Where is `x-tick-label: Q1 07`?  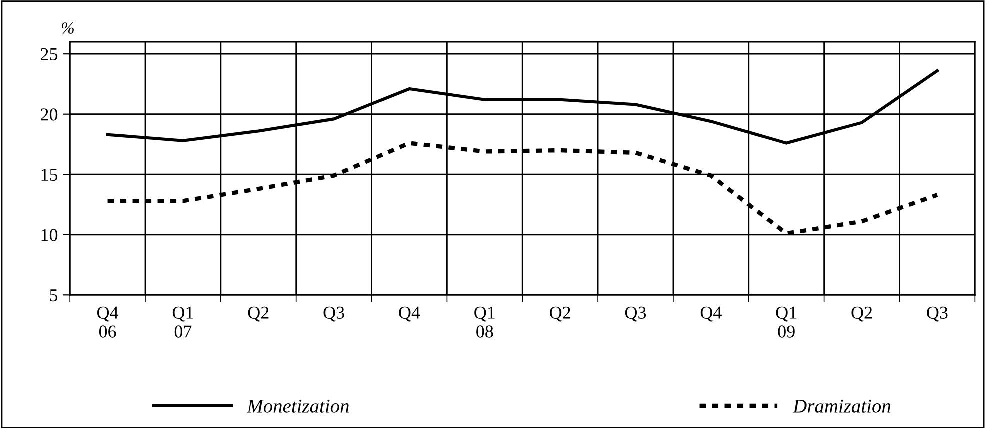
x-tick-label: Q1 07 is located at coordinates (183, 322).